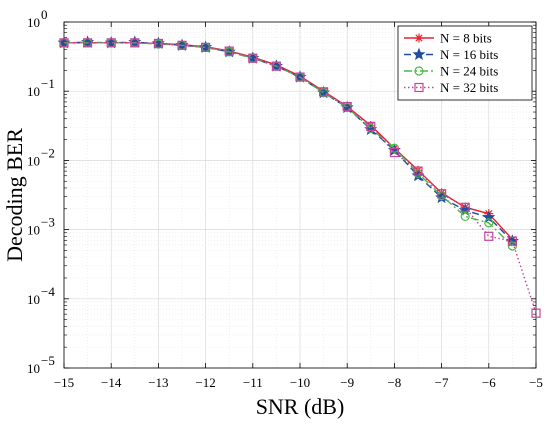 The width and height of the screenshot is (550, 431). Describe the element at coordinates (48, 291) in the screenshot. I see `y-tick-exponent: −4` at that location.